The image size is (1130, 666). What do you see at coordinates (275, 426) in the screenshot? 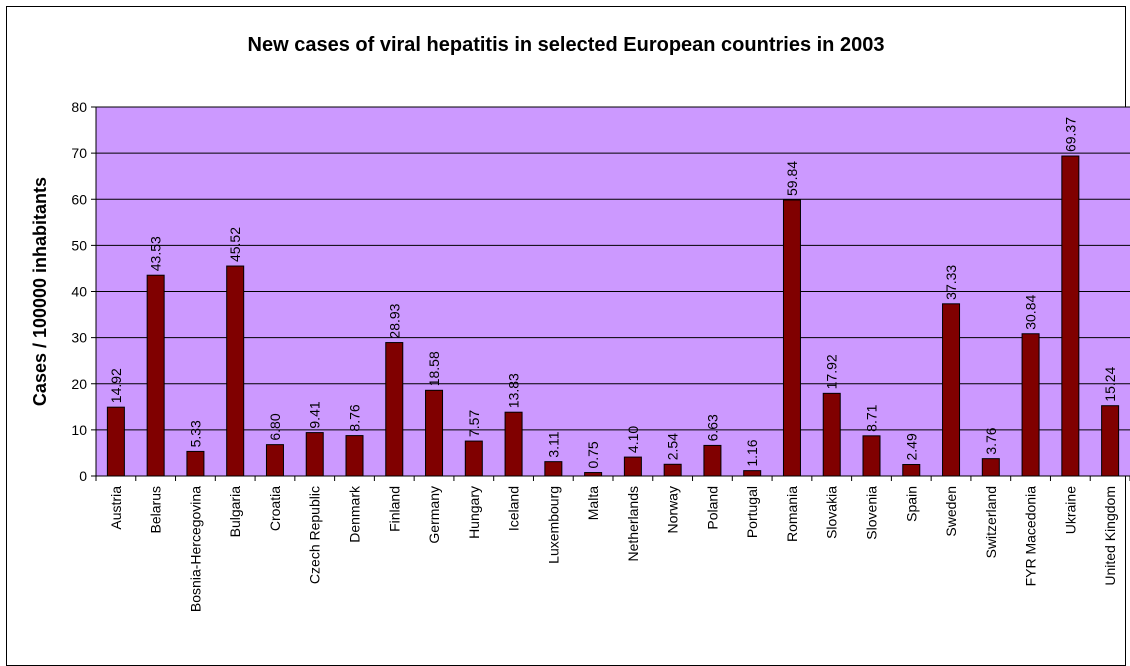
I see `data-label: 6.80` at bounding box center [275, 426].